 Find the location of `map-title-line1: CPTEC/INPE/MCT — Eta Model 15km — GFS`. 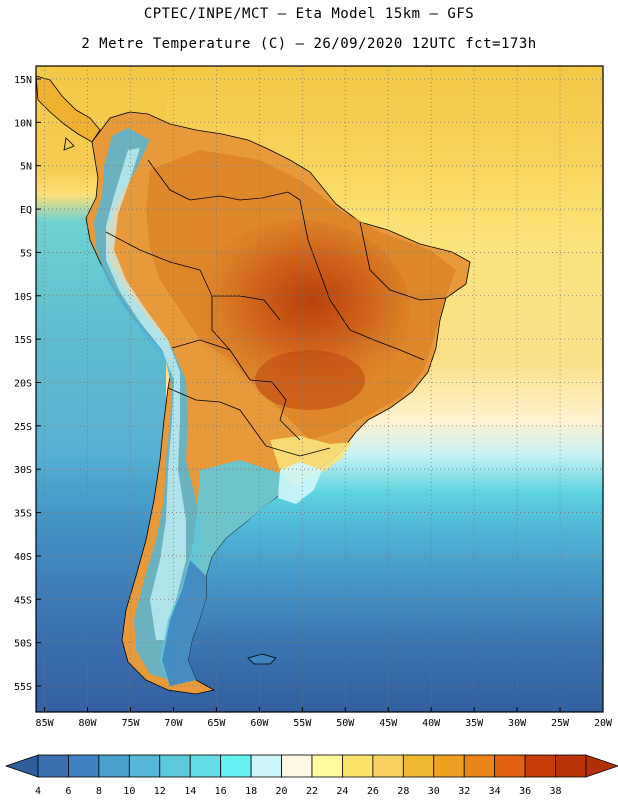

map-title-line1: CPTEC/INPE/MCT — Eta Model 15km — GFS is located at coordinates (309, 14).